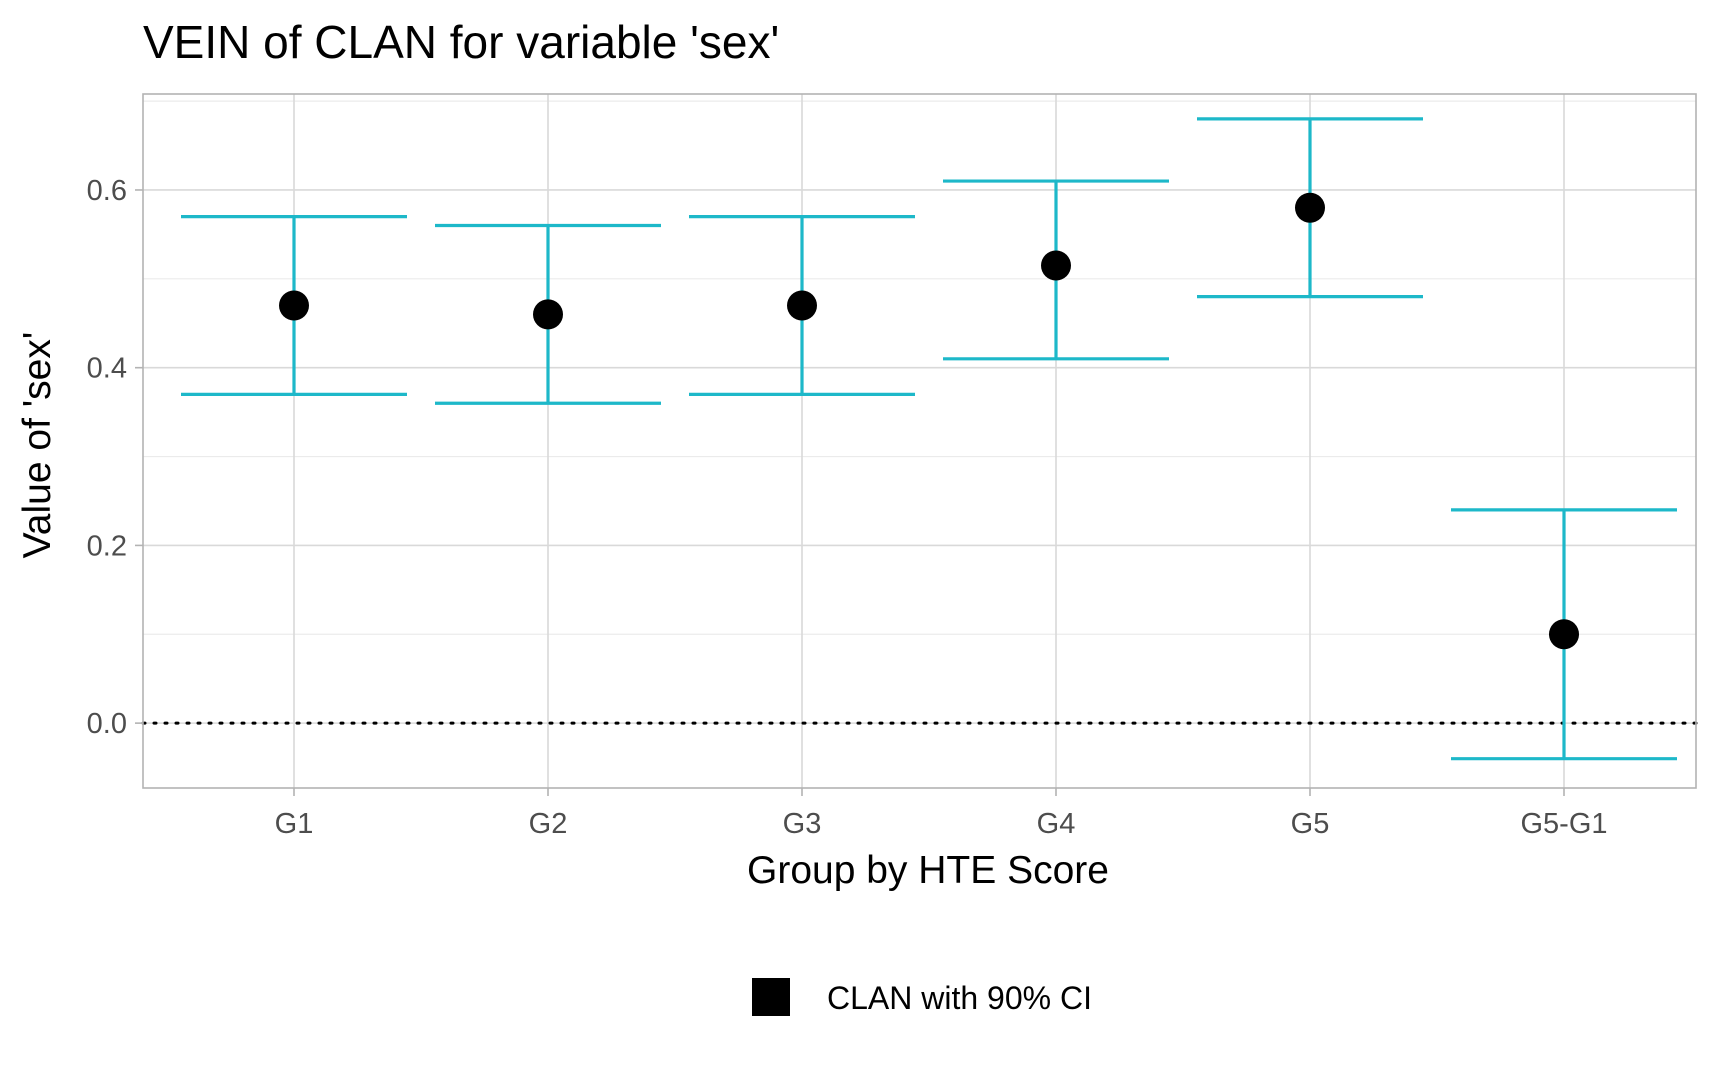 Image resolution: width=1728 pixels, height=1067 pixels. Describe the element at coordinates (548, 314) in the screenshot. I see `point-g2` at that location.